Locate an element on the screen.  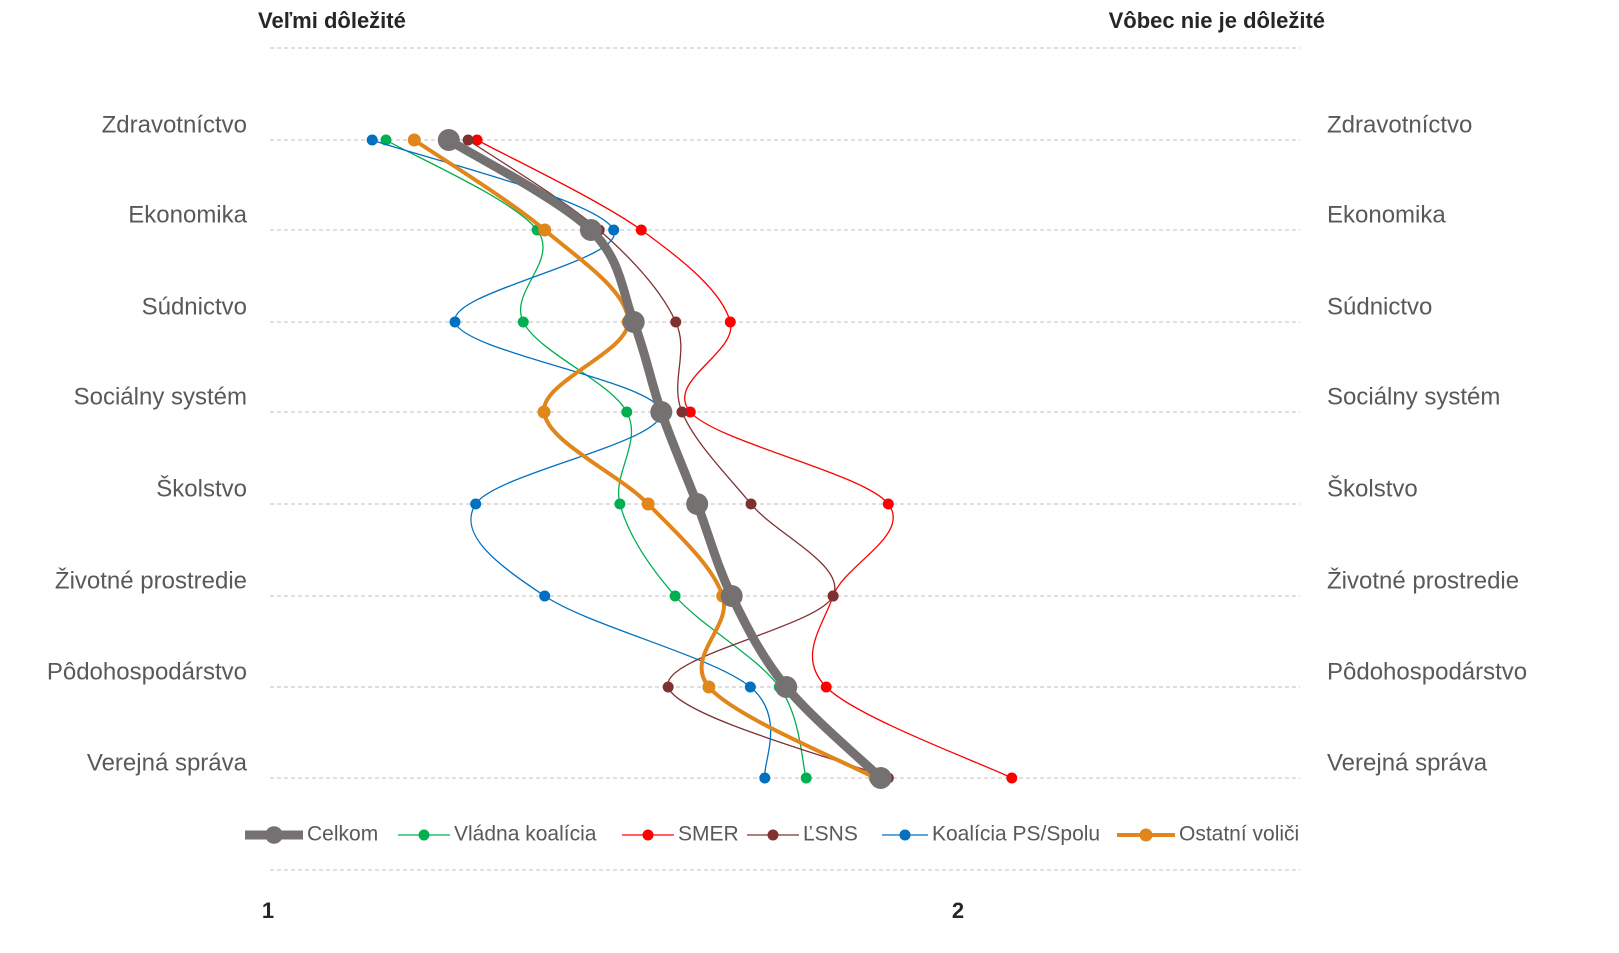
category-label-right: Životné prostredie is located at coordinates (1423, 580).